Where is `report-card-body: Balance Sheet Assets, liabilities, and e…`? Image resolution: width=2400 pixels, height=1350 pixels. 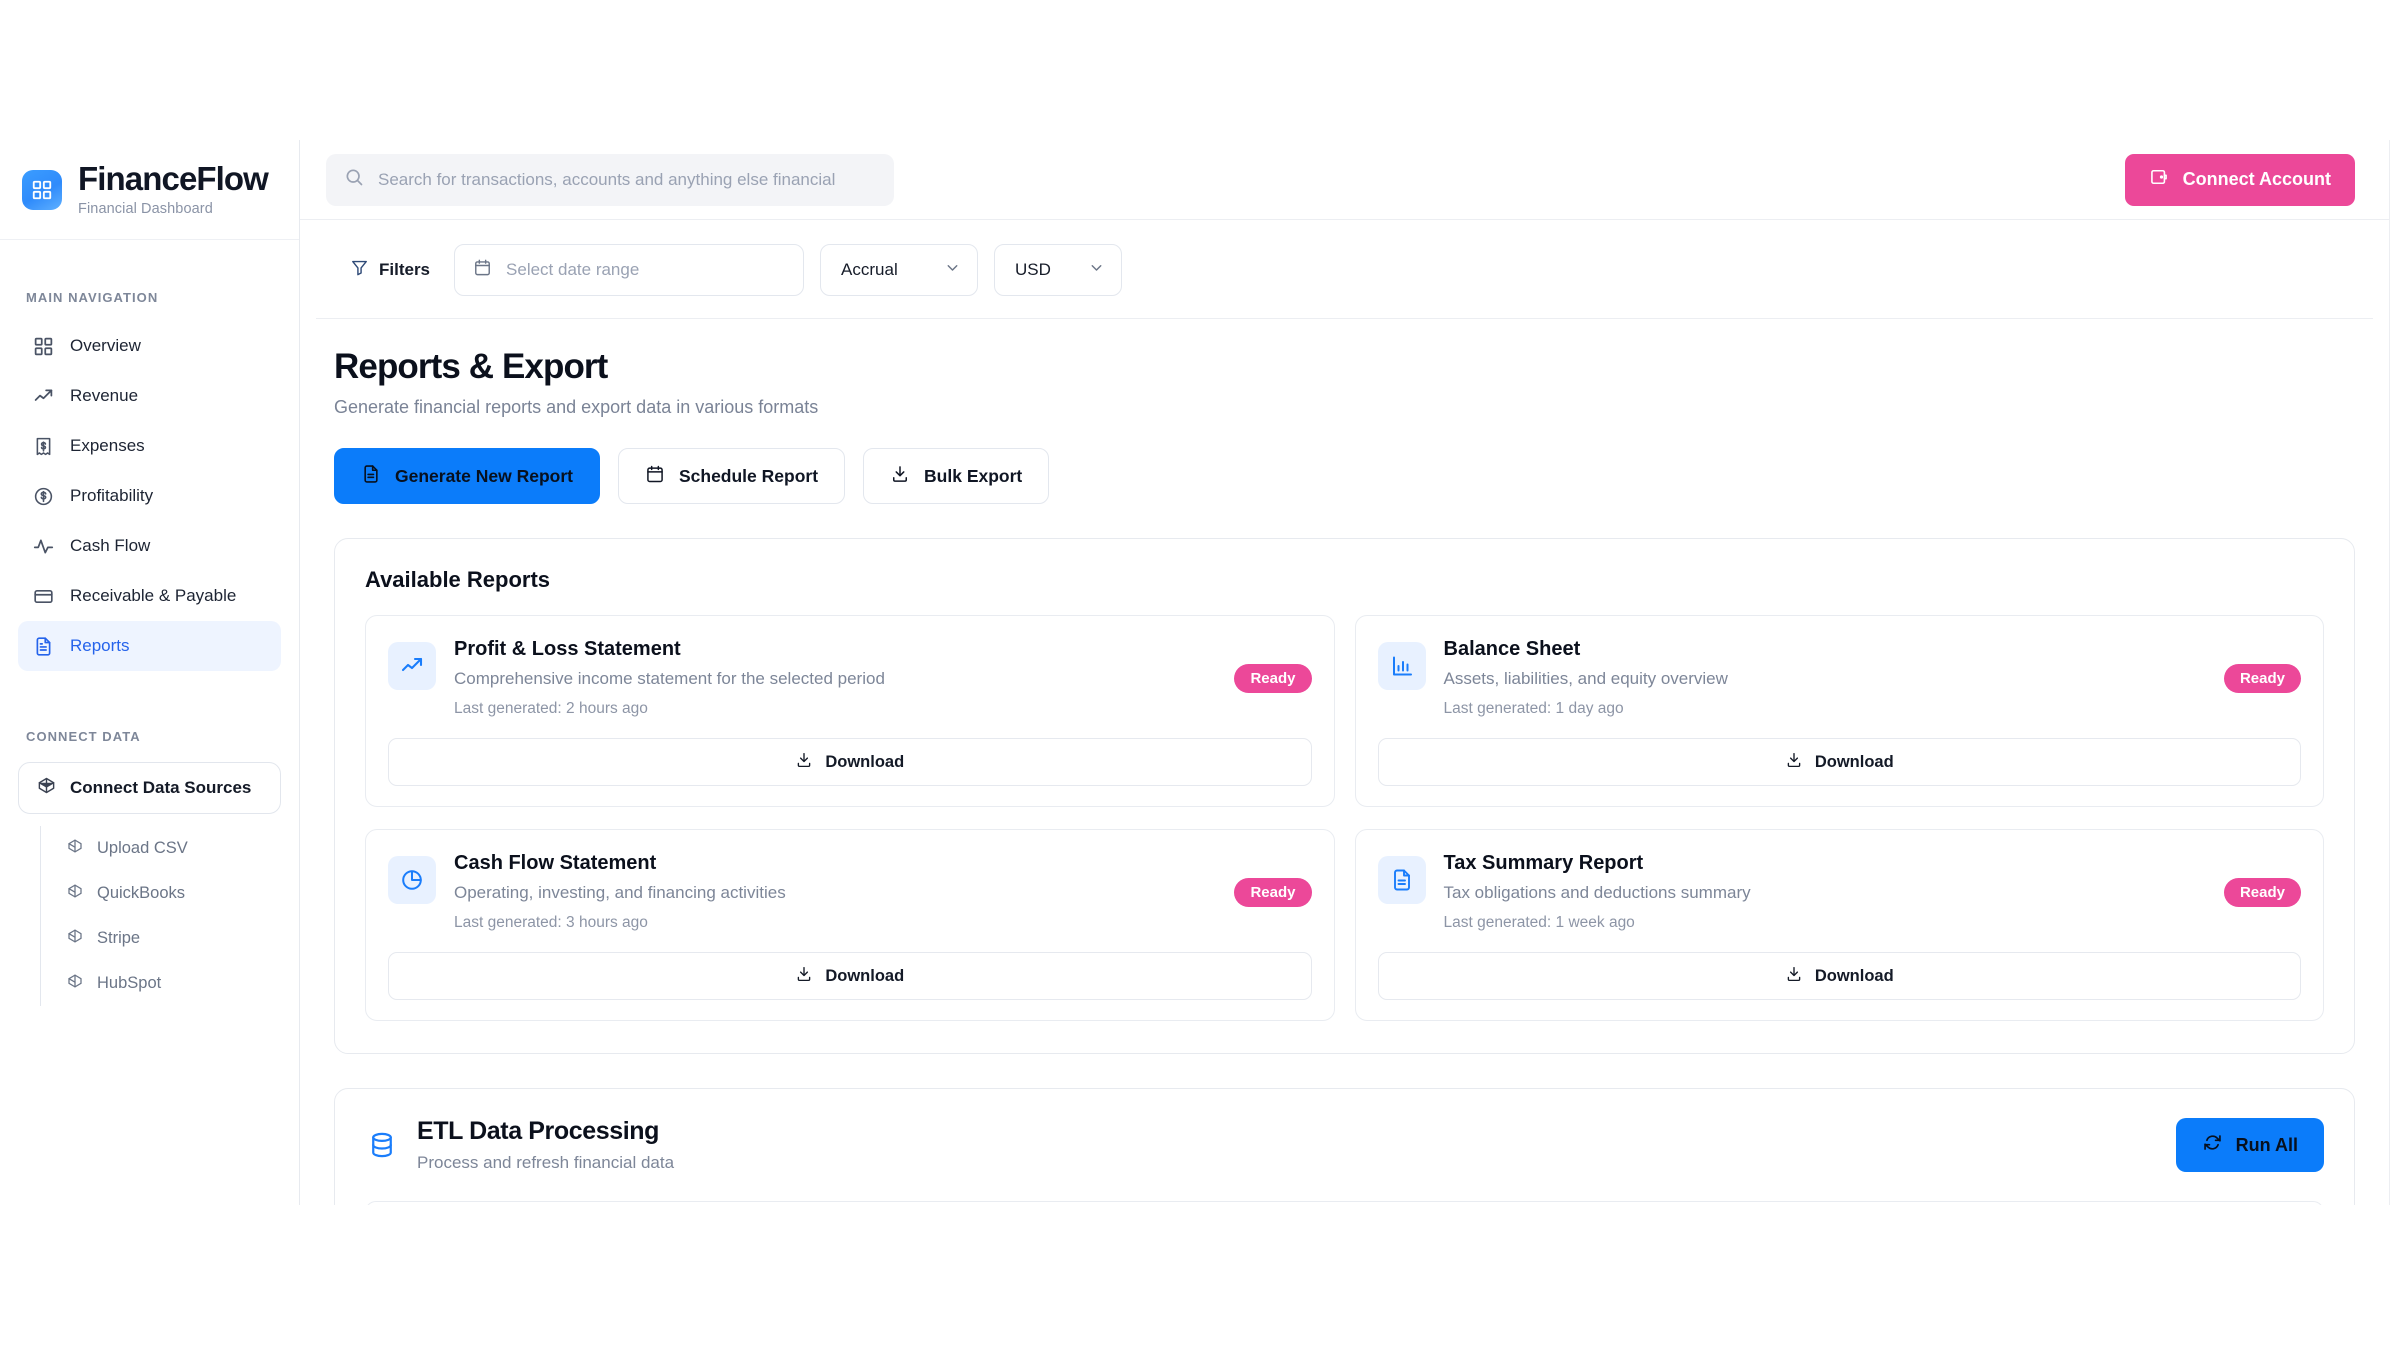 report-card-body: Balance Sheet Assets, liabilities, and e… is located at coordinates (1825, 678).